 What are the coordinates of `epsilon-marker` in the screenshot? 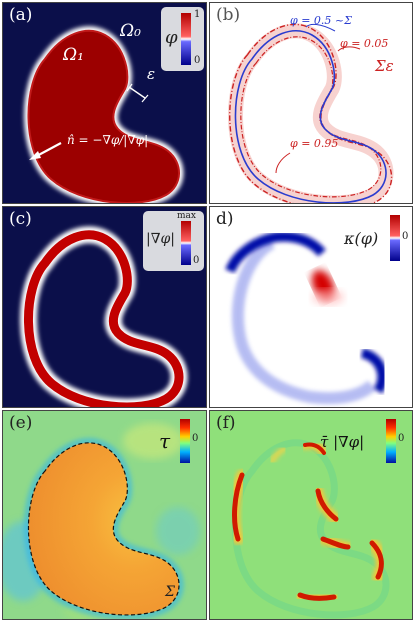 It's located at (137, 92).